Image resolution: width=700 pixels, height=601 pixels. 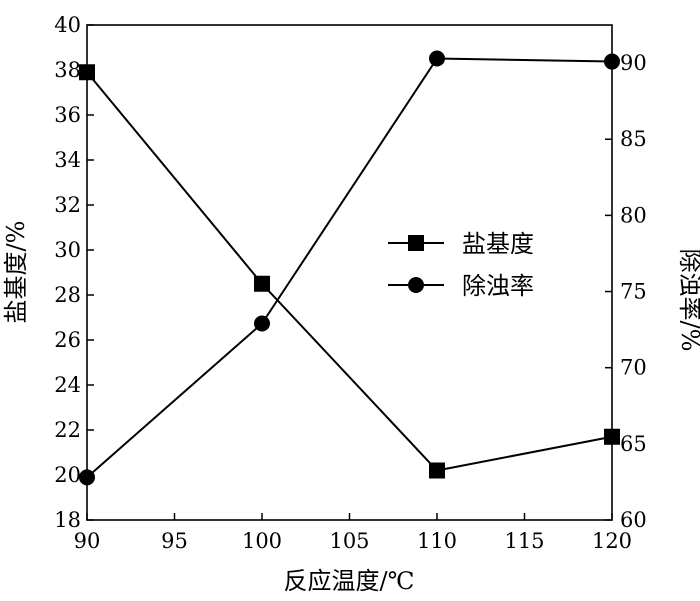 I want to click on left-y-tick-label: 40, so click(x=67, y=25).